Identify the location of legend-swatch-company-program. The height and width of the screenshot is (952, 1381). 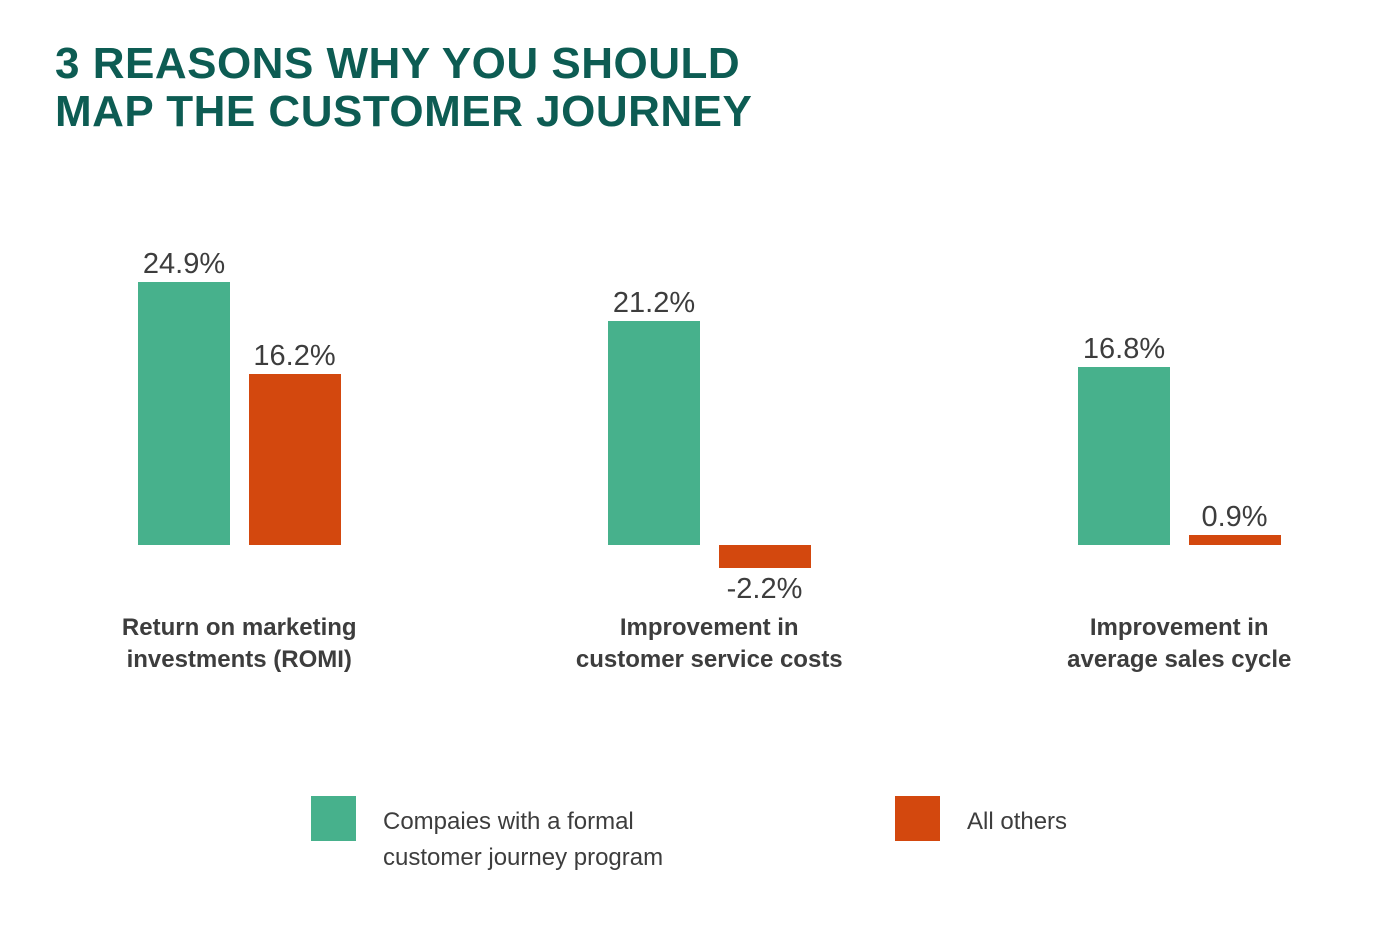
(333, 818).